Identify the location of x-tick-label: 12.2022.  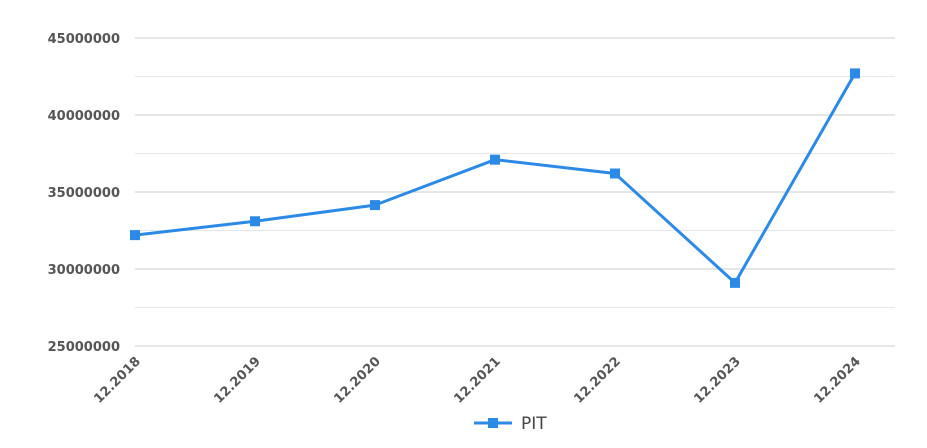
(597, 380).